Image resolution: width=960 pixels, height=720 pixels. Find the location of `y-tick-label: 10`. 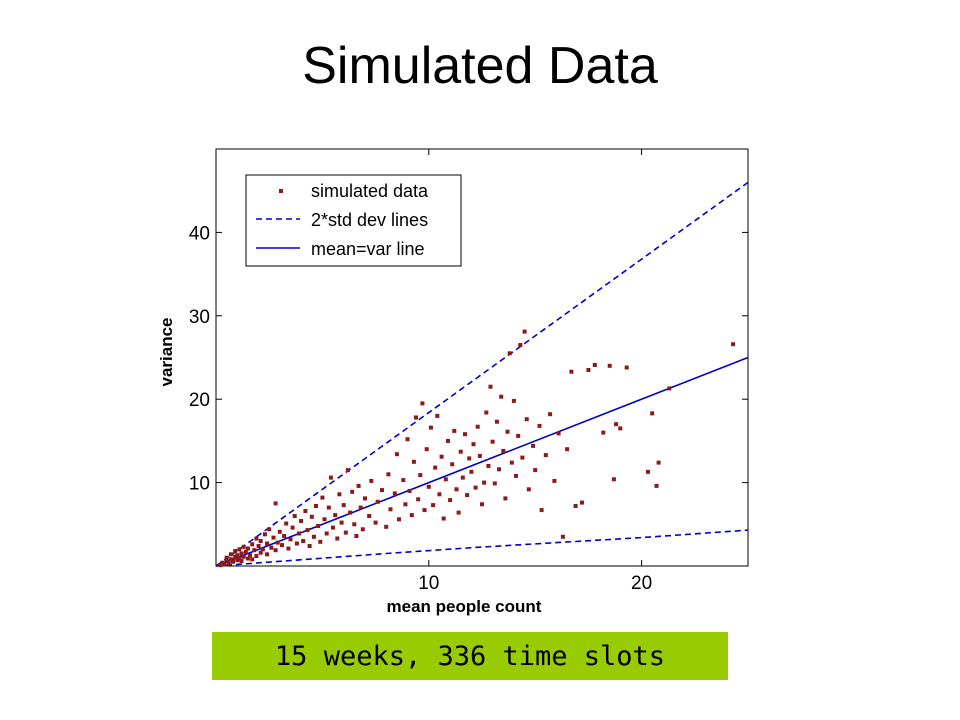

y-tick-label: 10 is located at coordinates (199, 484).